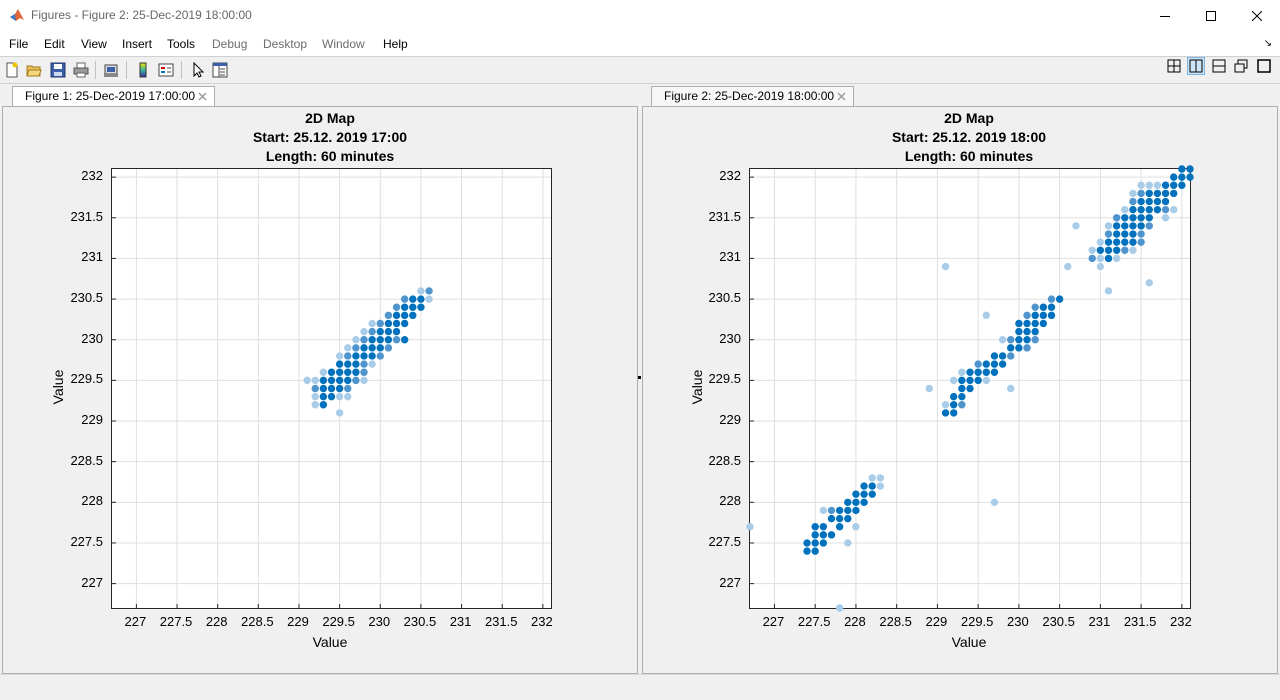  What do you see at coordinates (730, 582) in the screenshot?
I see `y-tick-label: 227` at bounding box center [730, 582].